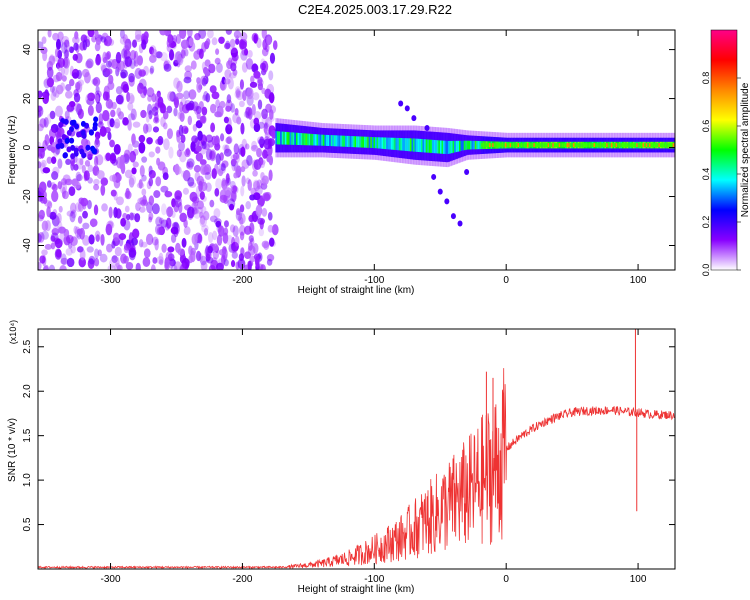  What do you see at coordinates (374, 579) in the screenshot?
I see `snr-x-tick-label: -100` at bounding box center [374, 579].